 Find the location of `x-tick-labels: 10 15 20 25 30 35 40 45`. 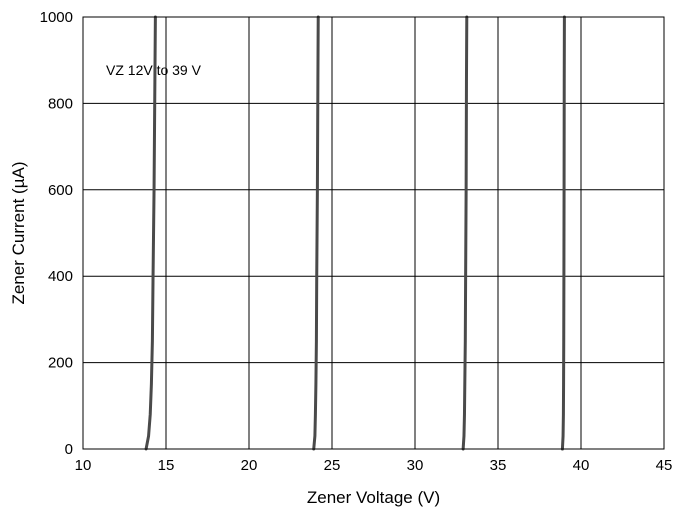

x-tick-labels: 10 15 20 25 30 35 40 45 is located at coordinates (374, 465).